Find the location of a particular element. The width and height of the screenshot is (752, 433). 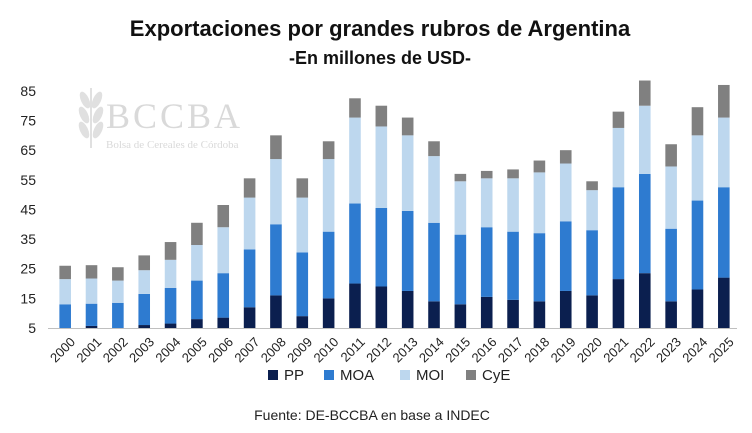

bar-moa-2013 is located at coordinates (407, 250).